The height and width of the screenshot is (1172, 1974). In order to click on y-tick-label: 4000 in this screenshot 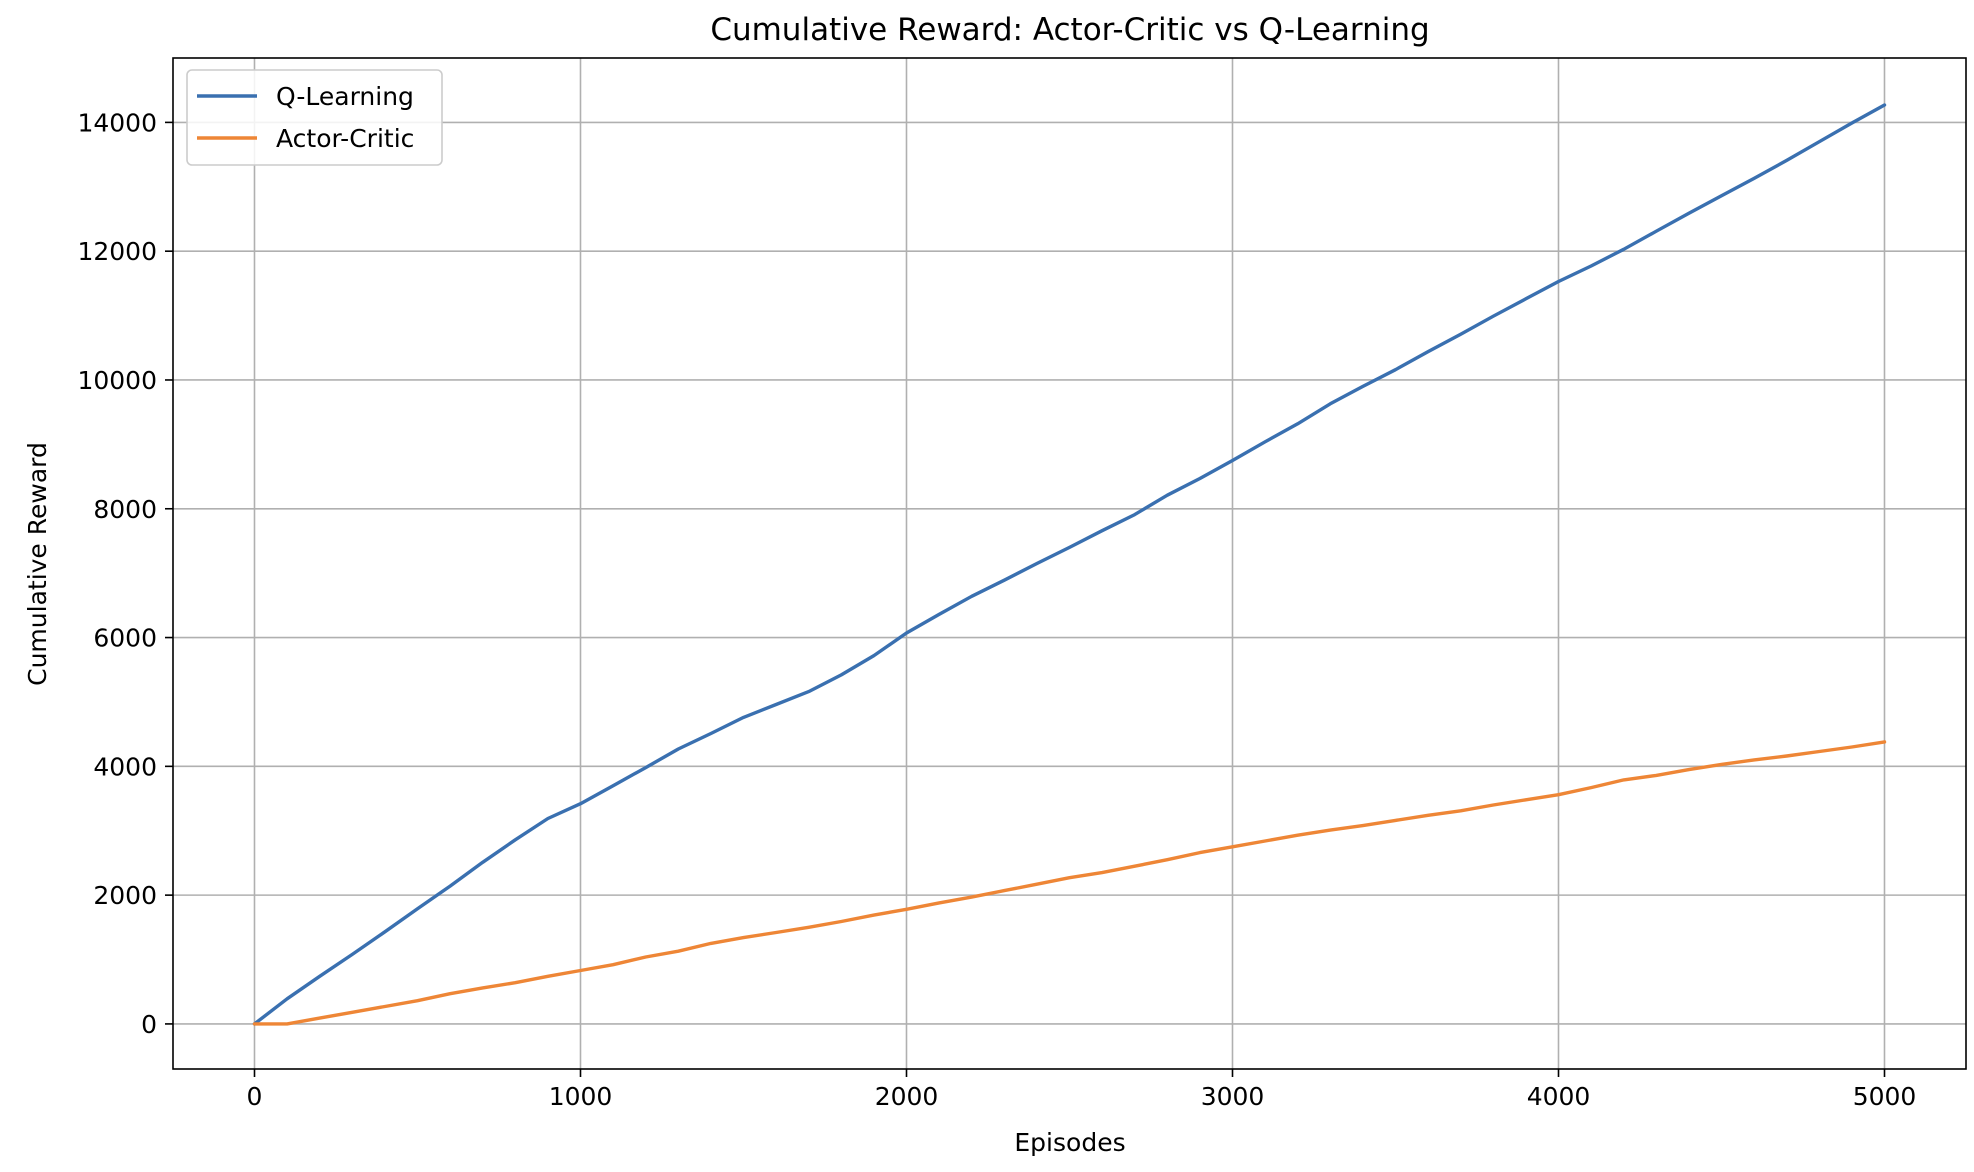, I will do `click(125, 766)`.